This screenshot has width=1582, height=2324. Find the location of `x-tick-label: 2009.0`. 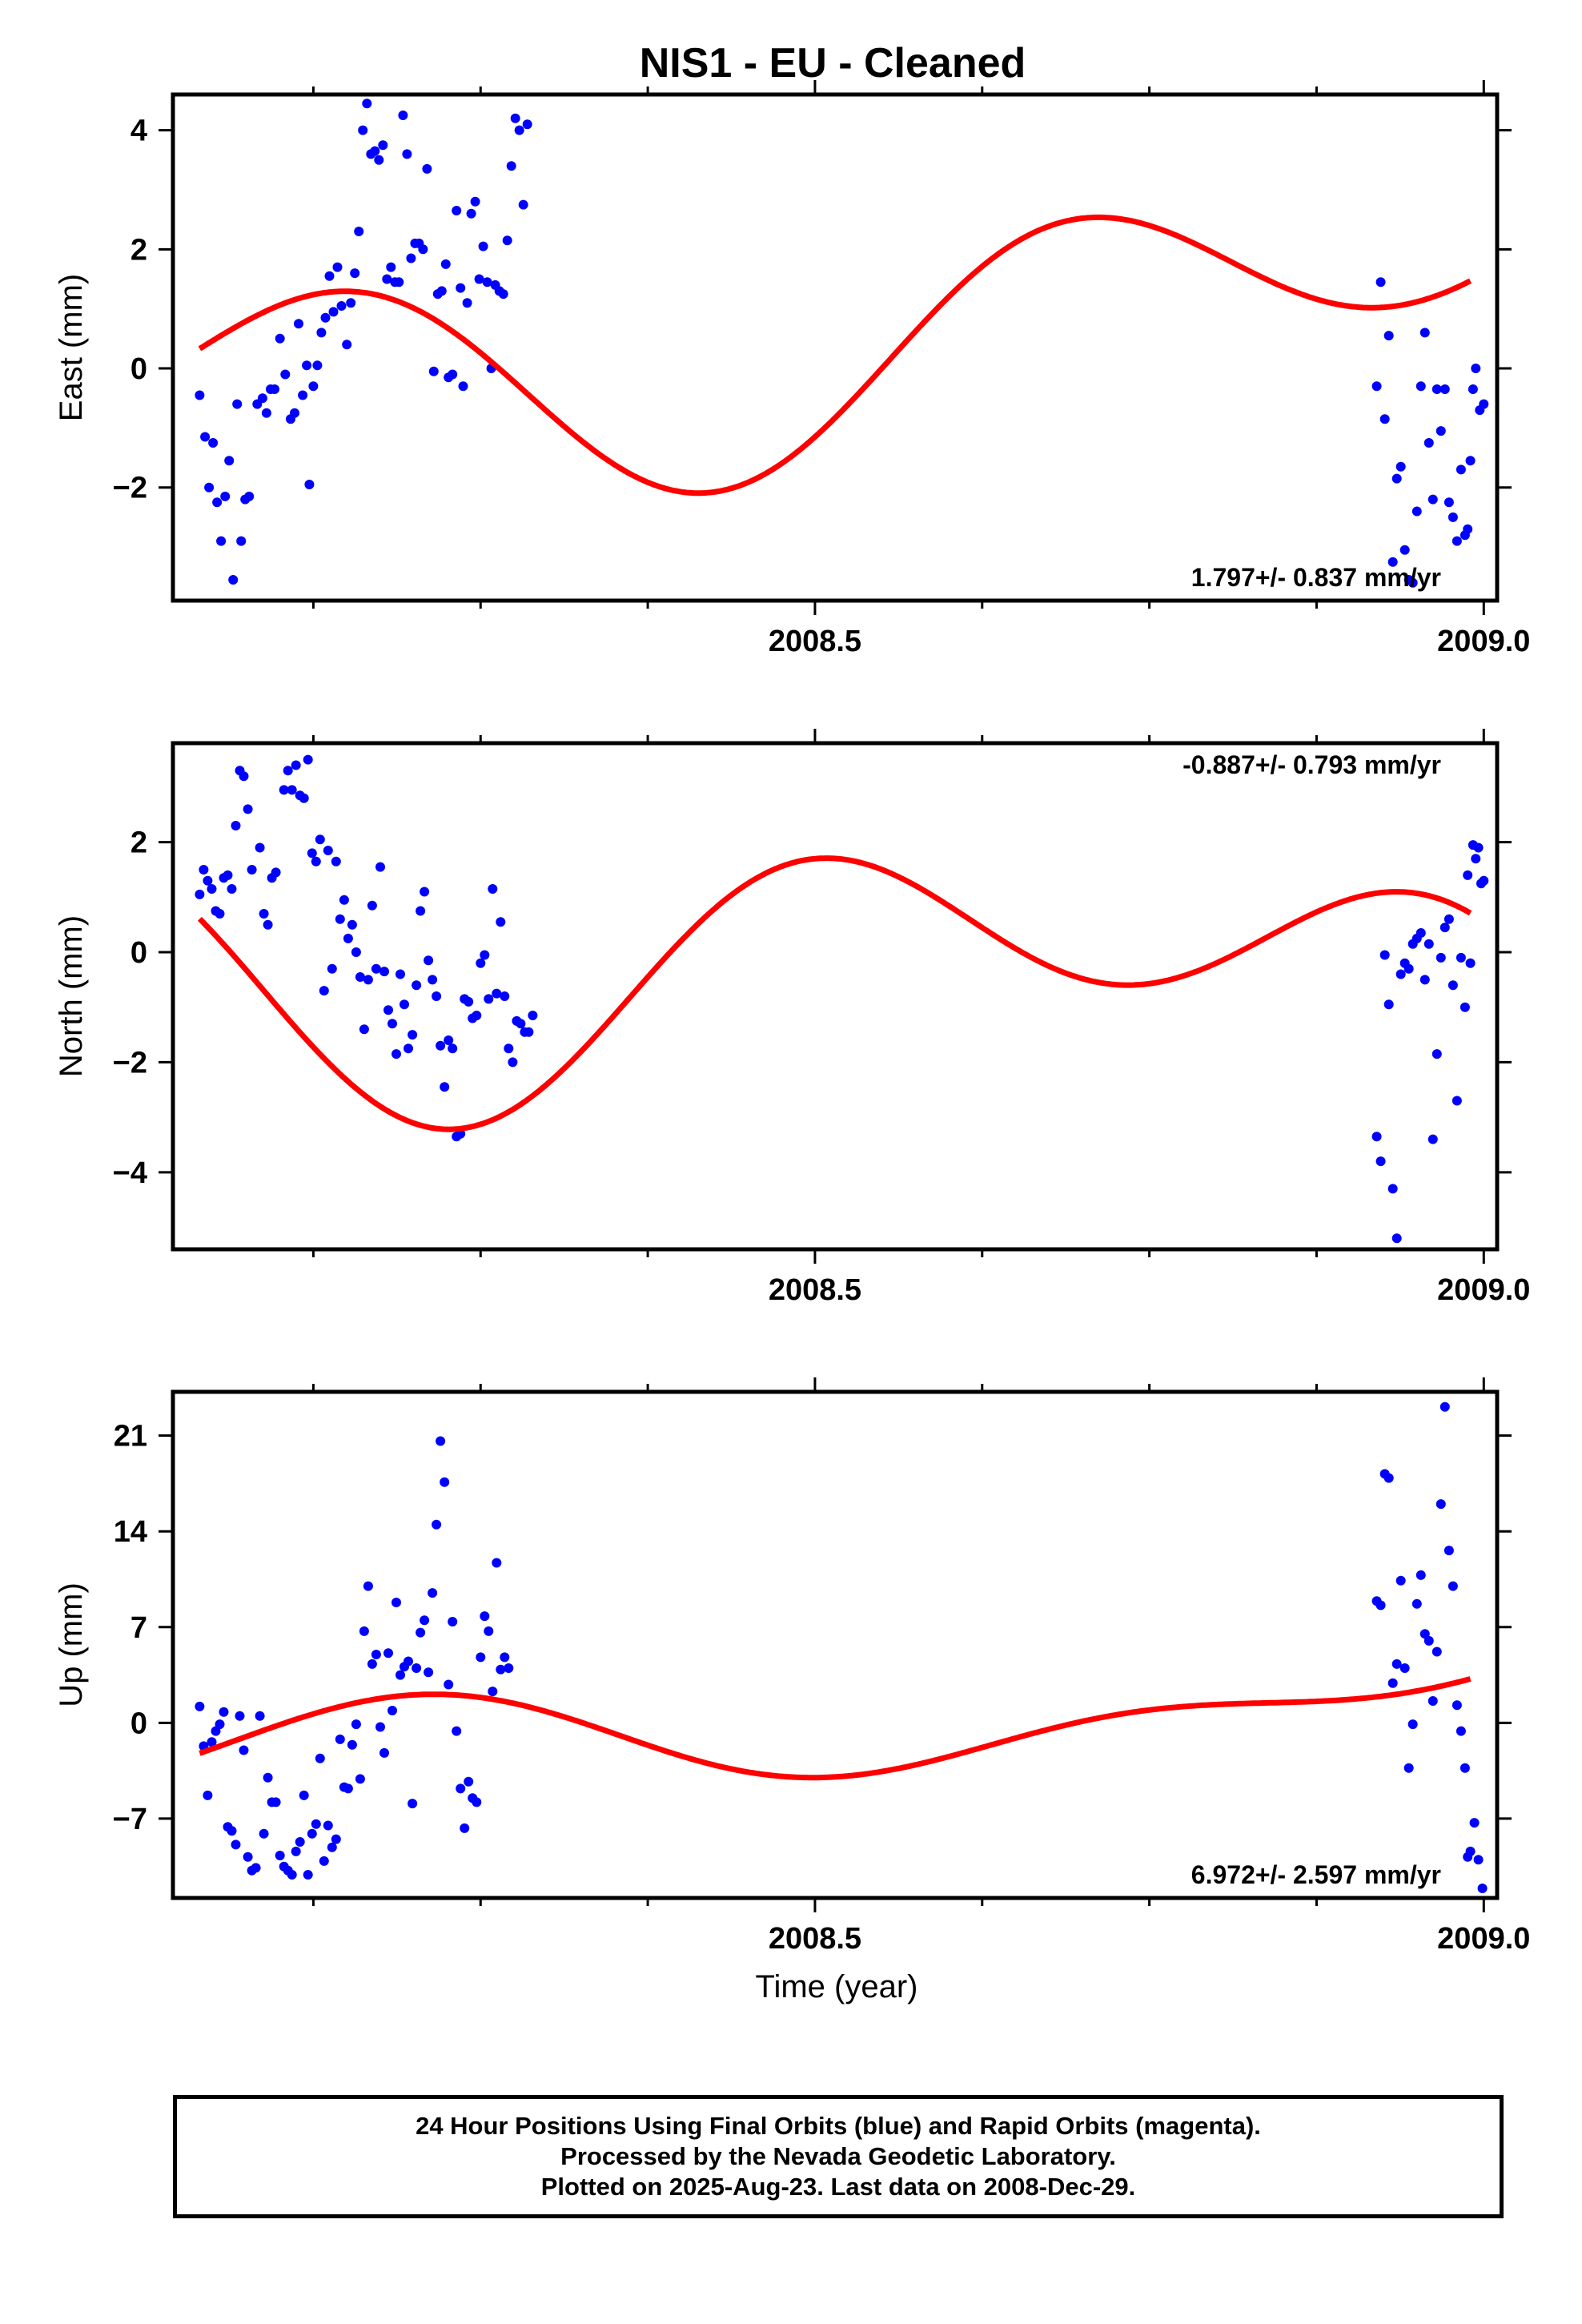

x-tick-label: 2009.0 is located at coordinates (1484, 1290).